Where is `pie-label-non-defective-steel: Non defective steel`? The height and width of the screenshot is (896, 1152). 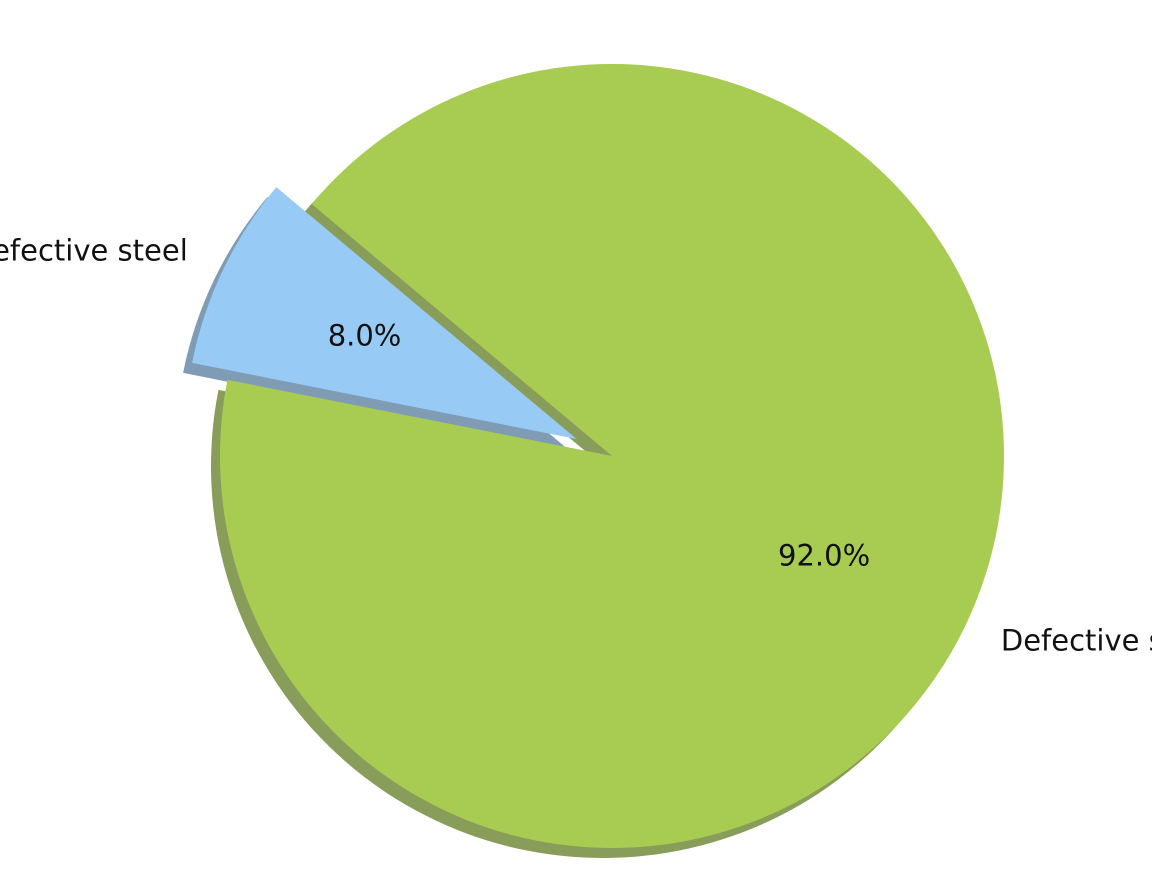 pie-label-non-defective-steel: Non defective steel is located at coordinates (94, 251).